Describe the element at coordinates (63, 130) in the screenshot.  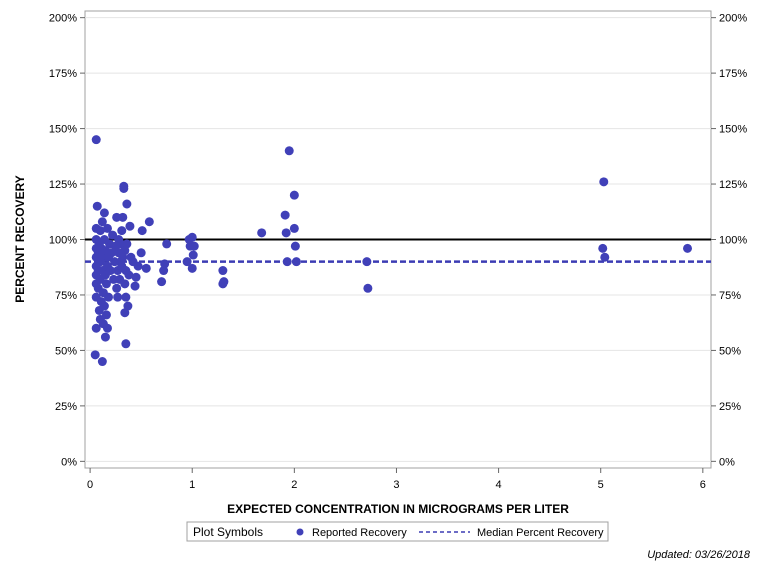
I see `y-tick-label-left-150: 150%` at that location.